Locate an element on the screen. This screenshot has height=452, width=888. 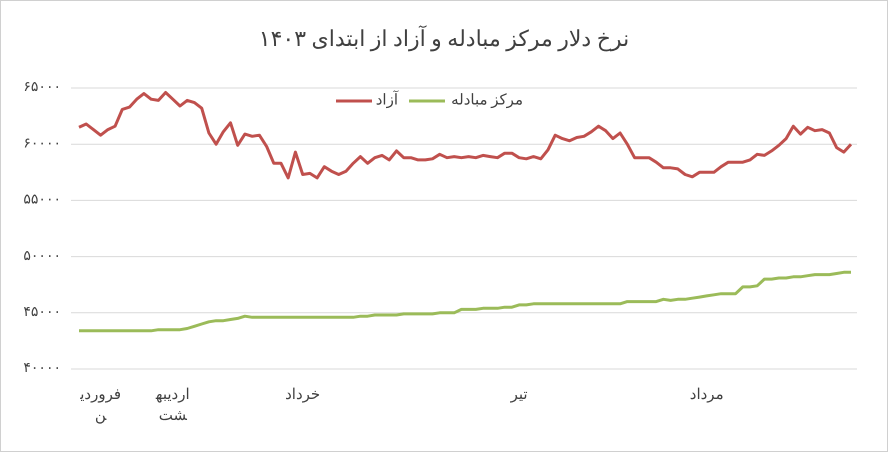
y-tick-label: ۴۵۰۰۰ is located at coordinates (42, 312).